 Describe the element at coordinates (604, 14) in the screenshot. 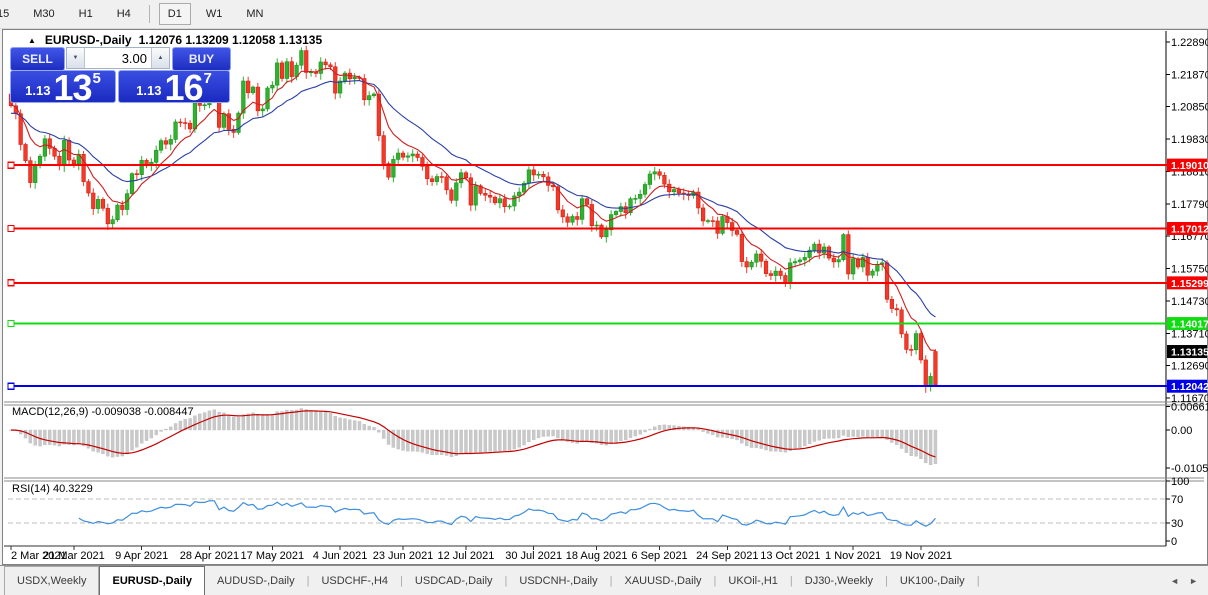

I see `period-toolbar: 15 M30 H1 H4 D1 W1 MN` at that location.